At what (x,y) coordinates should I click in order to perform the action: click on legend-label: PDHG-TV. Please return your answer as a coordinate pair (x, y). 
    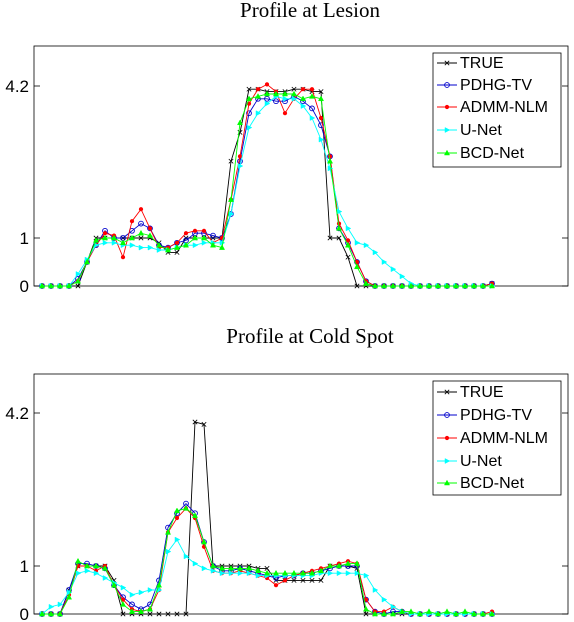
    Looking at the image, I should click on (496, 415).